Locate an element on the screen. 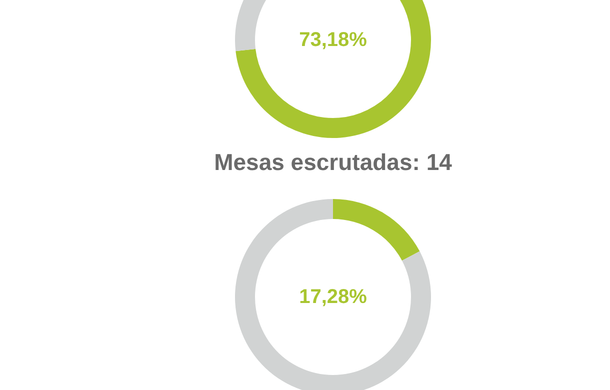 This screenshot has width=610, height=390. text: 73,18% is located at coordinates (333, 40).